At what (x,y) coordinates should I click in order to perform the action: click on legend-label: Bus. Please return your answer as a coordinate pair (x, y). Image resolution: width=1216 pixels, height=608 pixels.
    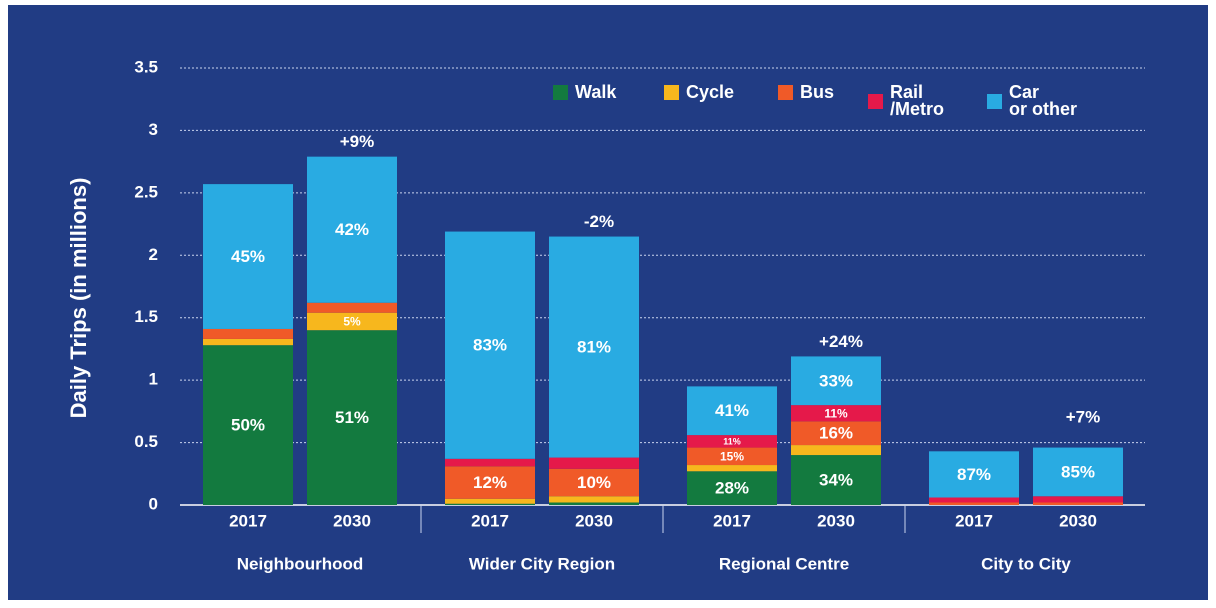
    Looking at the image, I should click on (817, 92).